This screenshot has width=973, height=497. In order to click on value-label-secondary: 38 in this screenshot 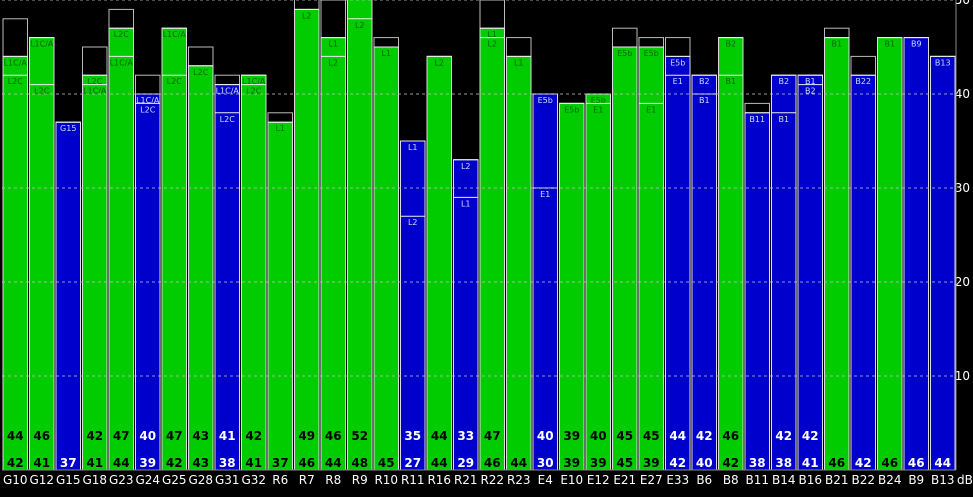, I will do `click(227, 463)`.